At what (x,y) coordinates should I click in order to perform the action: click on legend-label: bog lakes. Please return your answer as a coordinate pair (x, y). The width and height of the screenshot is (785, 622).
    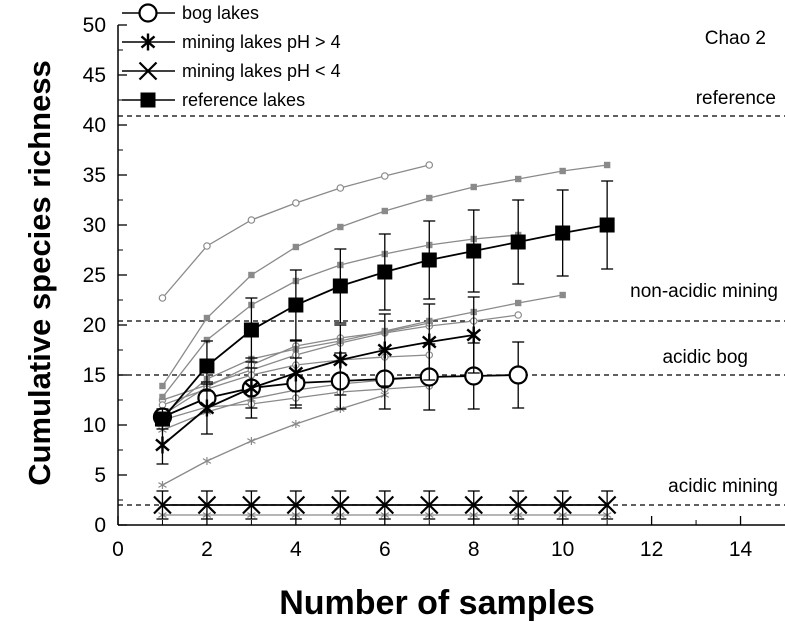
    Looking at the image, I should click on (220, 13).